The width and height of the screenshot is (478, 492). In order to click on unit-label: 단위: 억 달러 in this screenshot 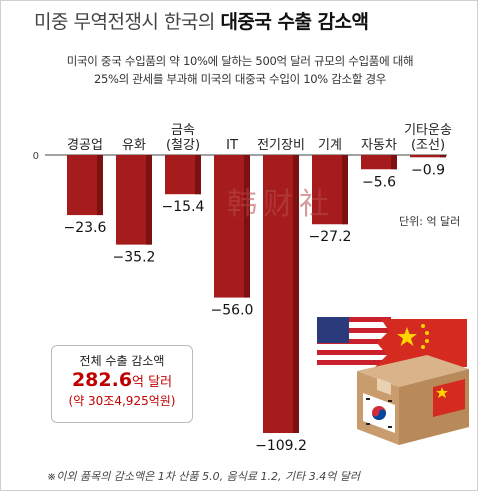, I will do `click(430, 221)`.